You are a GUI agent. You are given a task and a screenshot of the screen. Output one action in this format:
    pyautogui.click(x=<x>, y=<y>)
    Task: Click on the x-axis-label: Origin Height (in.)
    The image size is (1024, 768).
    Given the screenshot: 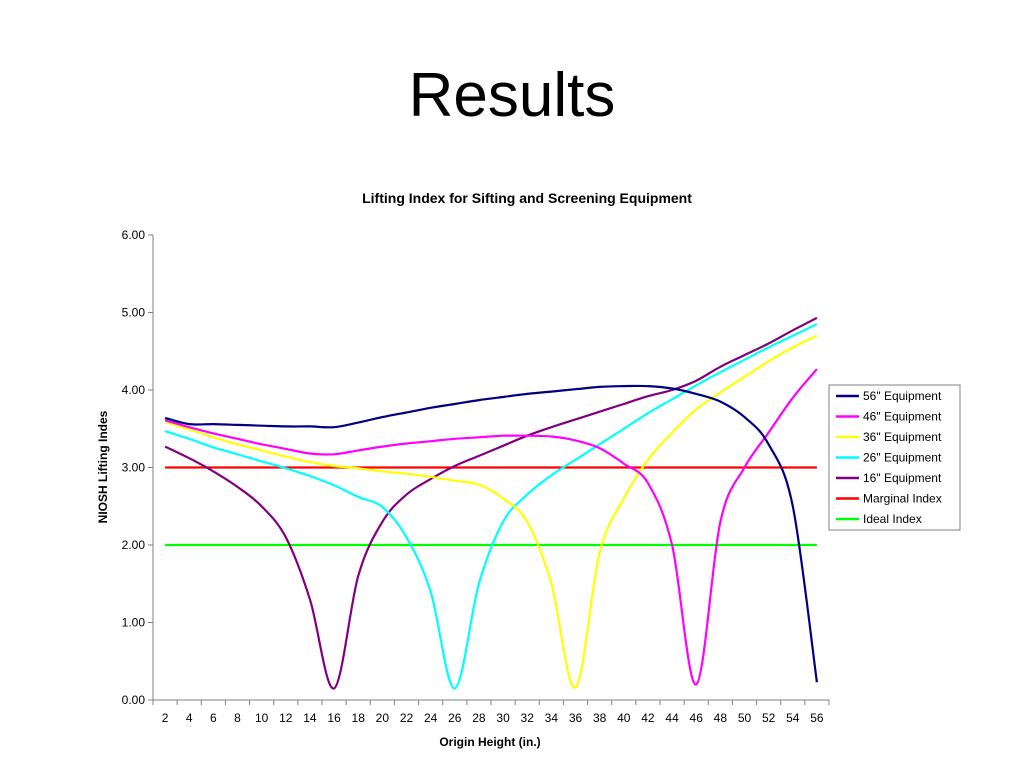 What is the action you would take?
    pyautogui.click(x=489, y=742)
    